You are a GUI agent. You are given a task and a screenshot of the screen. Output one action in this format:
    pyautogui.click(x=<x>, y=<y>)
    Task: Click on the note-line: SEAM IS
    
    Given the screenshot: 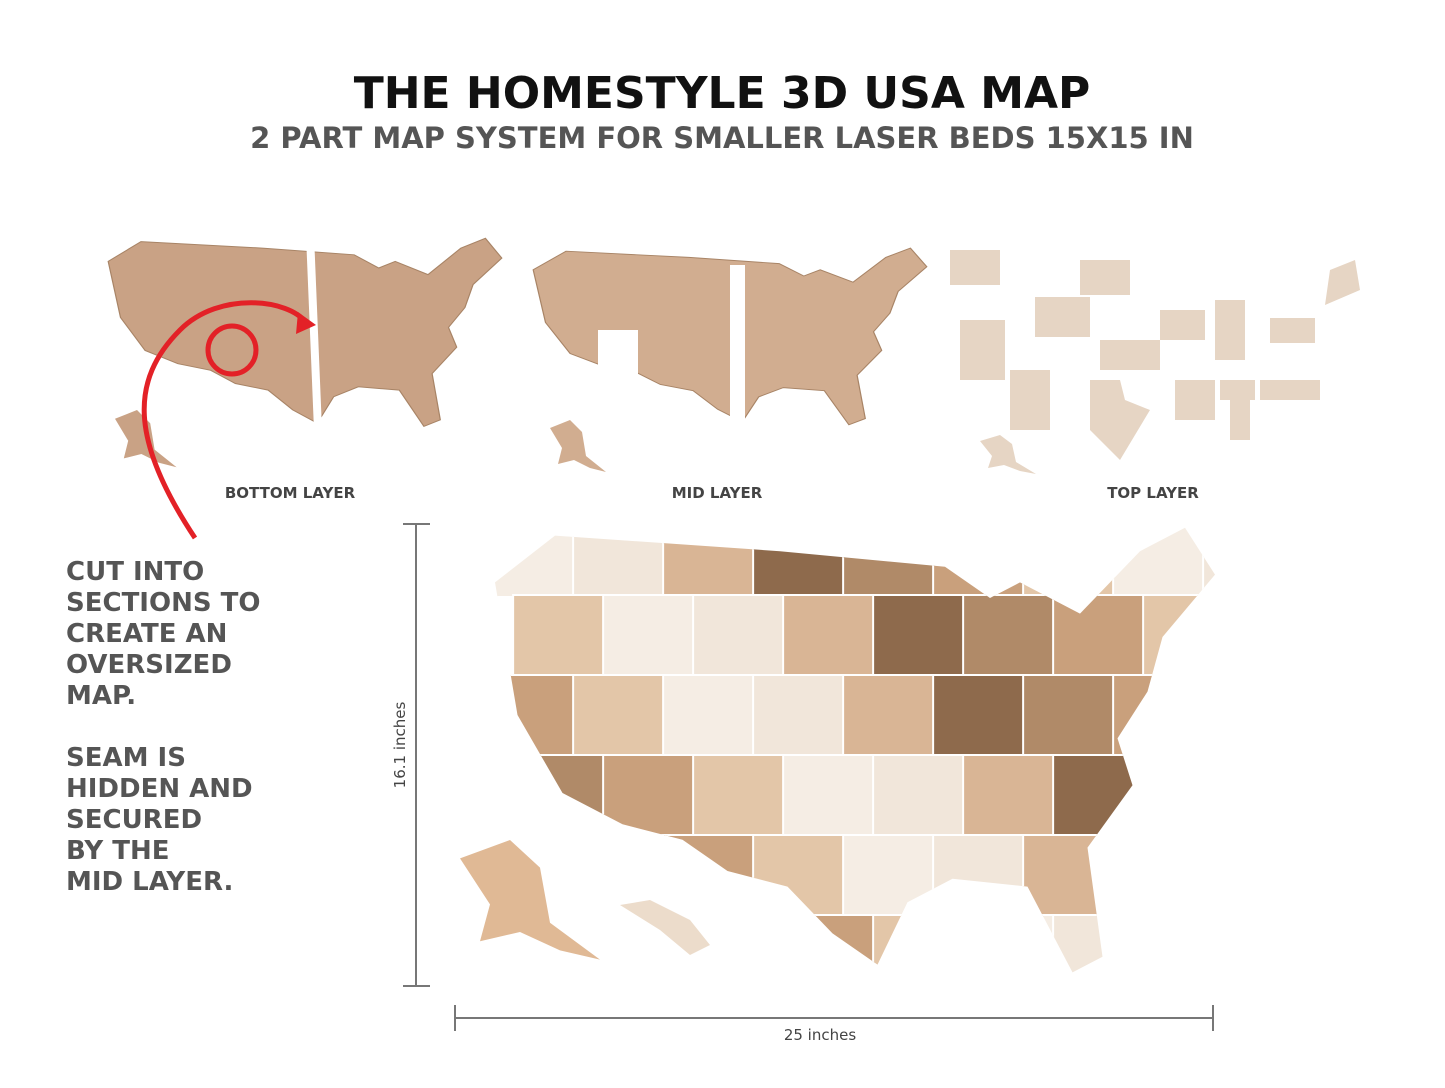 What is the action you would take?
    pyautogui.click(x=126, y=758)
    